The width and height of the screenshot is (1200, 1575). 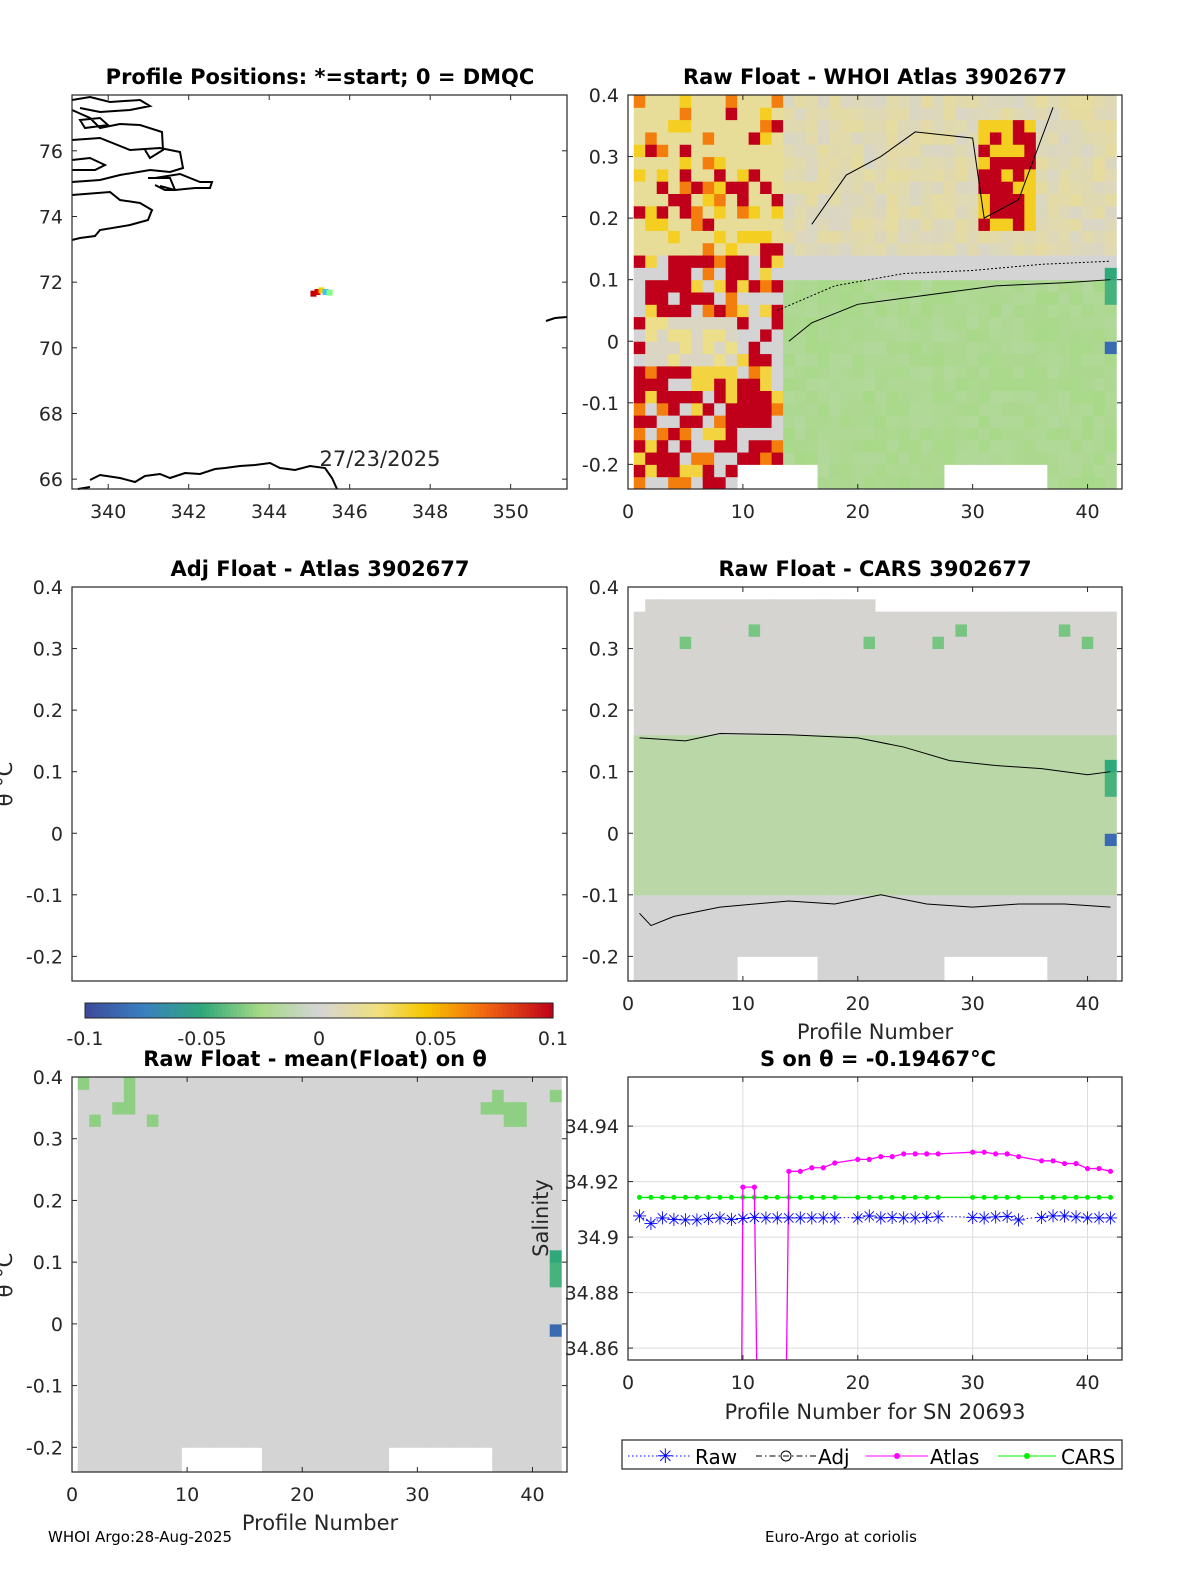 What do you see at coordinates (665, 1456) in the screenshot?
I see `legend-raw-asterisk-icon: ✳` at bounding box center [665, 1456].